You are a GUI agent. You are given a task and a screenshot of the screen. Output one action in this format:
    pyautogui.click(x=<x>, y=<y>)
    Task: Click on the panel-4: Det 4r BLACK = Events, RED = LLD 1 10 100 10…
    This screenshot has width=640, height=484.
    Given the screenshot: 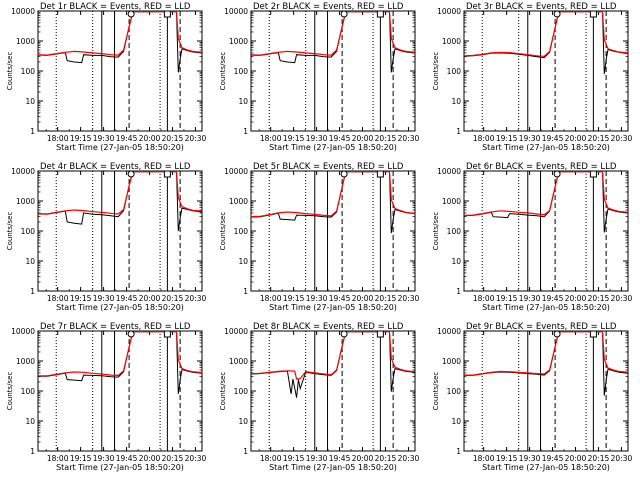 What is the action you would take?
    pyautogui.click(x=106, y=237)
    